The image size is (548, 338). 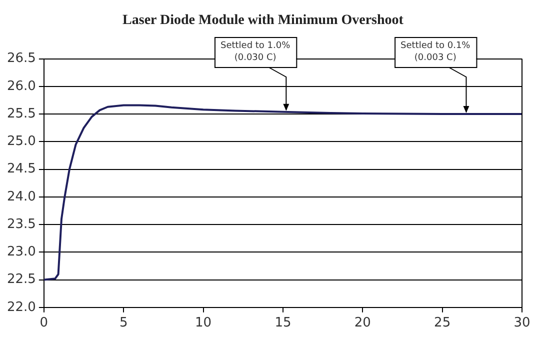 What do you see at coordinates (21, 307) in the screenshot?
I see `y-tick-label: 22.0` at bounding box center [21, 307].